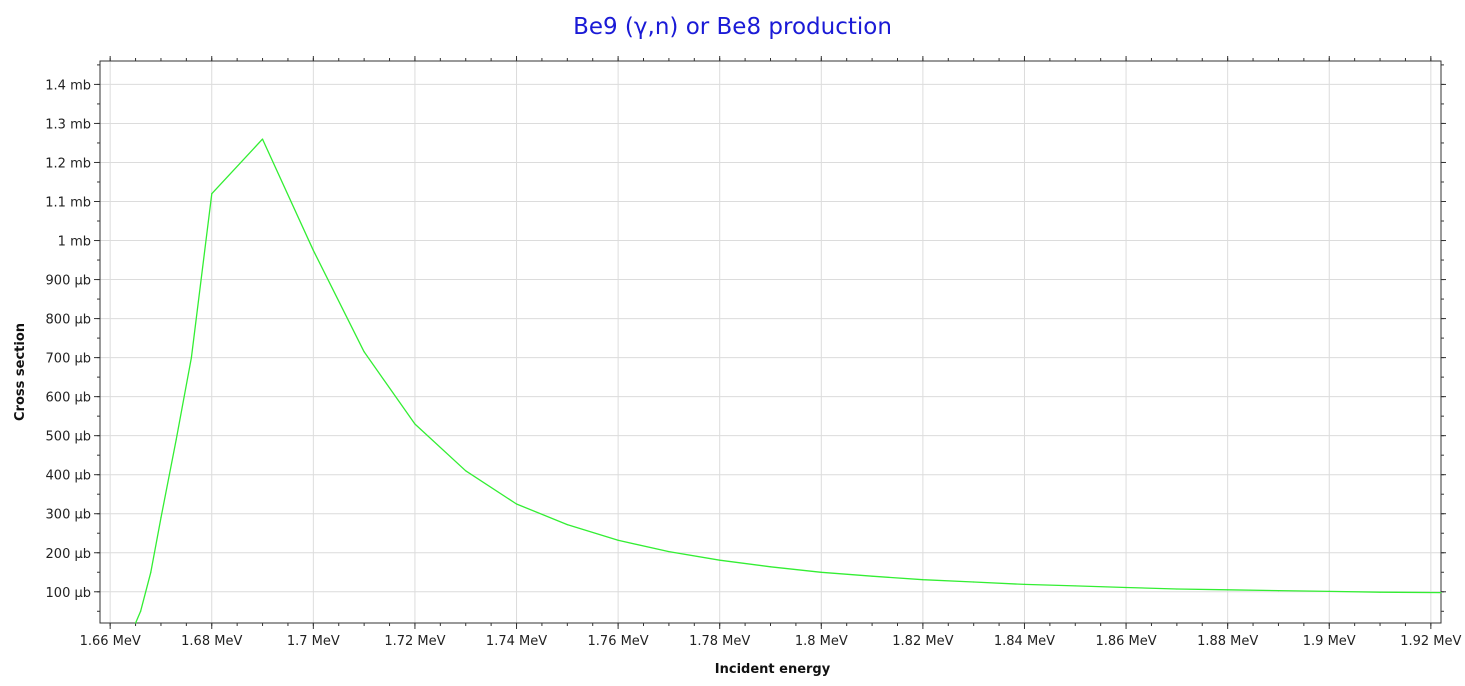  What do you see at coordinates (68, 124) in the screenshot?
I see `y-tick-label: 1.3 mb` at bounding box center [68, 124].